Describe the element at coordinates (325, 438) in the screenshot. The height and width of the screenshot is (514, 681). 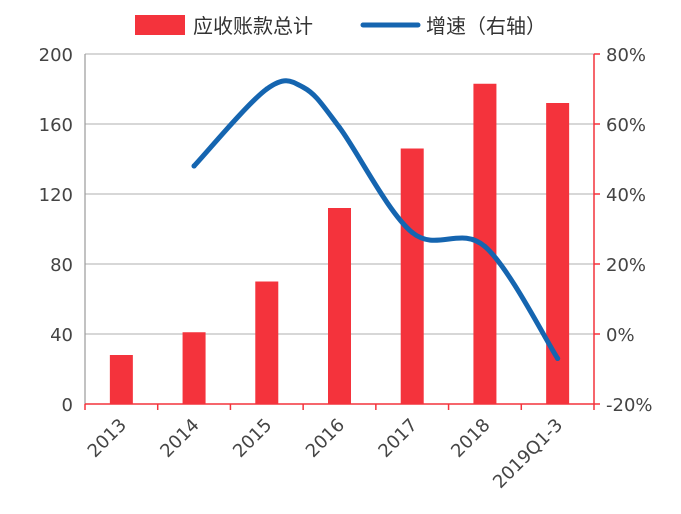
I see `x-tick-label: 2016` at that location.